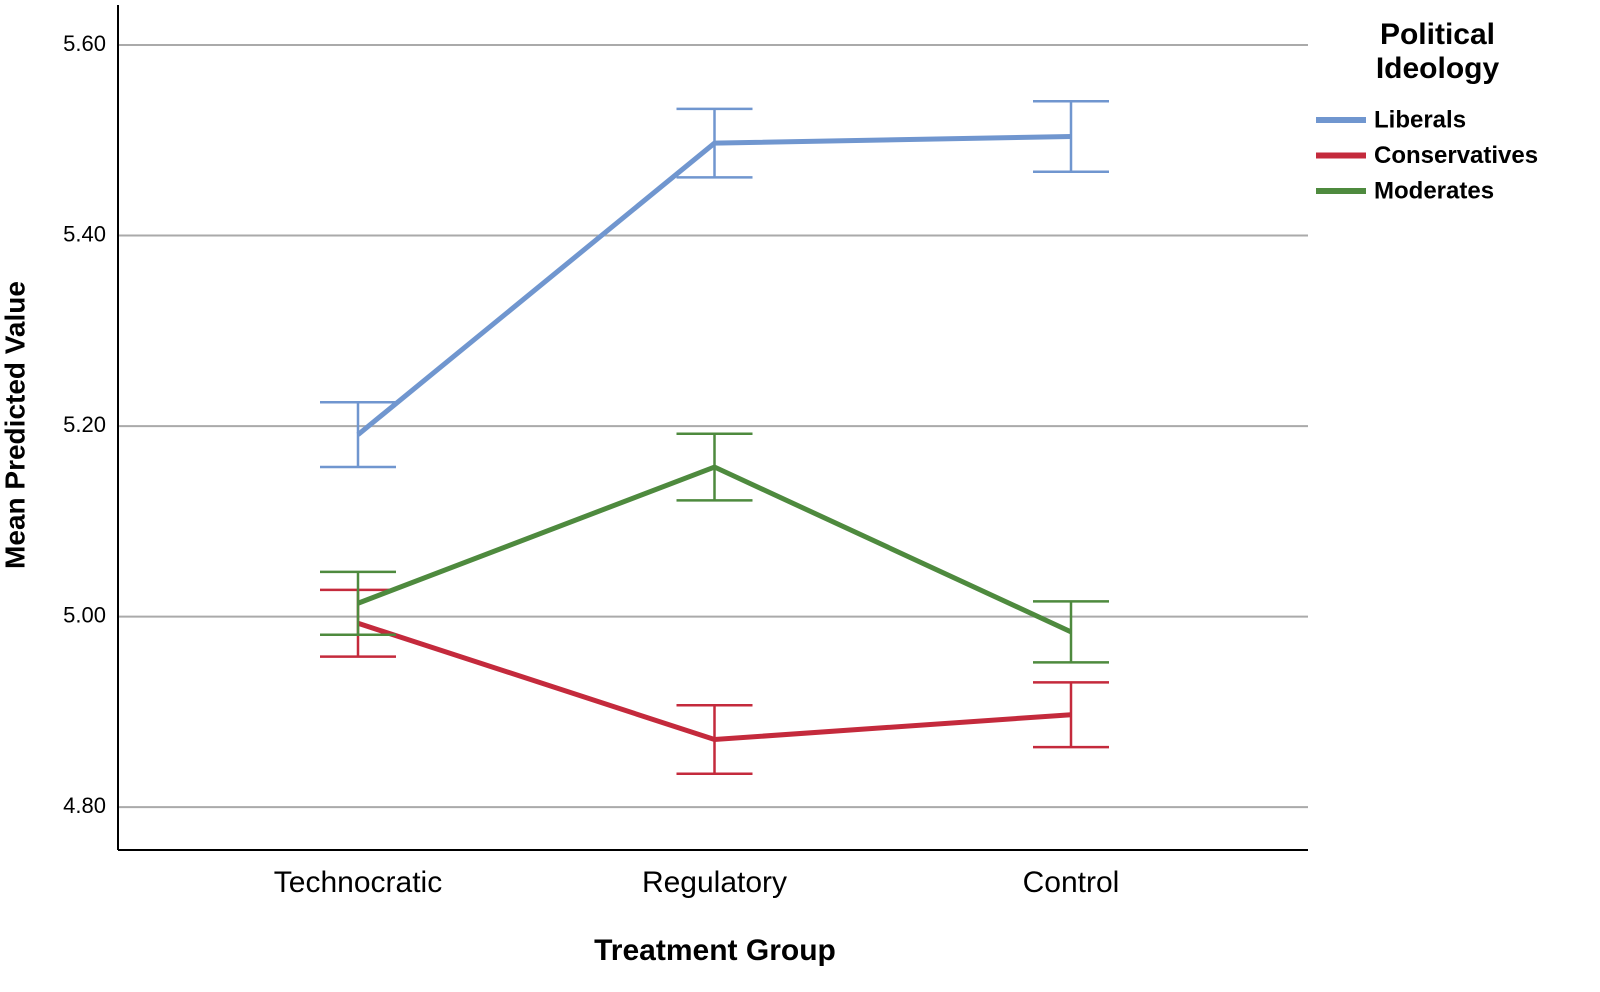  I want to click on legend-title: Political Ideology, so click(1437, 51).